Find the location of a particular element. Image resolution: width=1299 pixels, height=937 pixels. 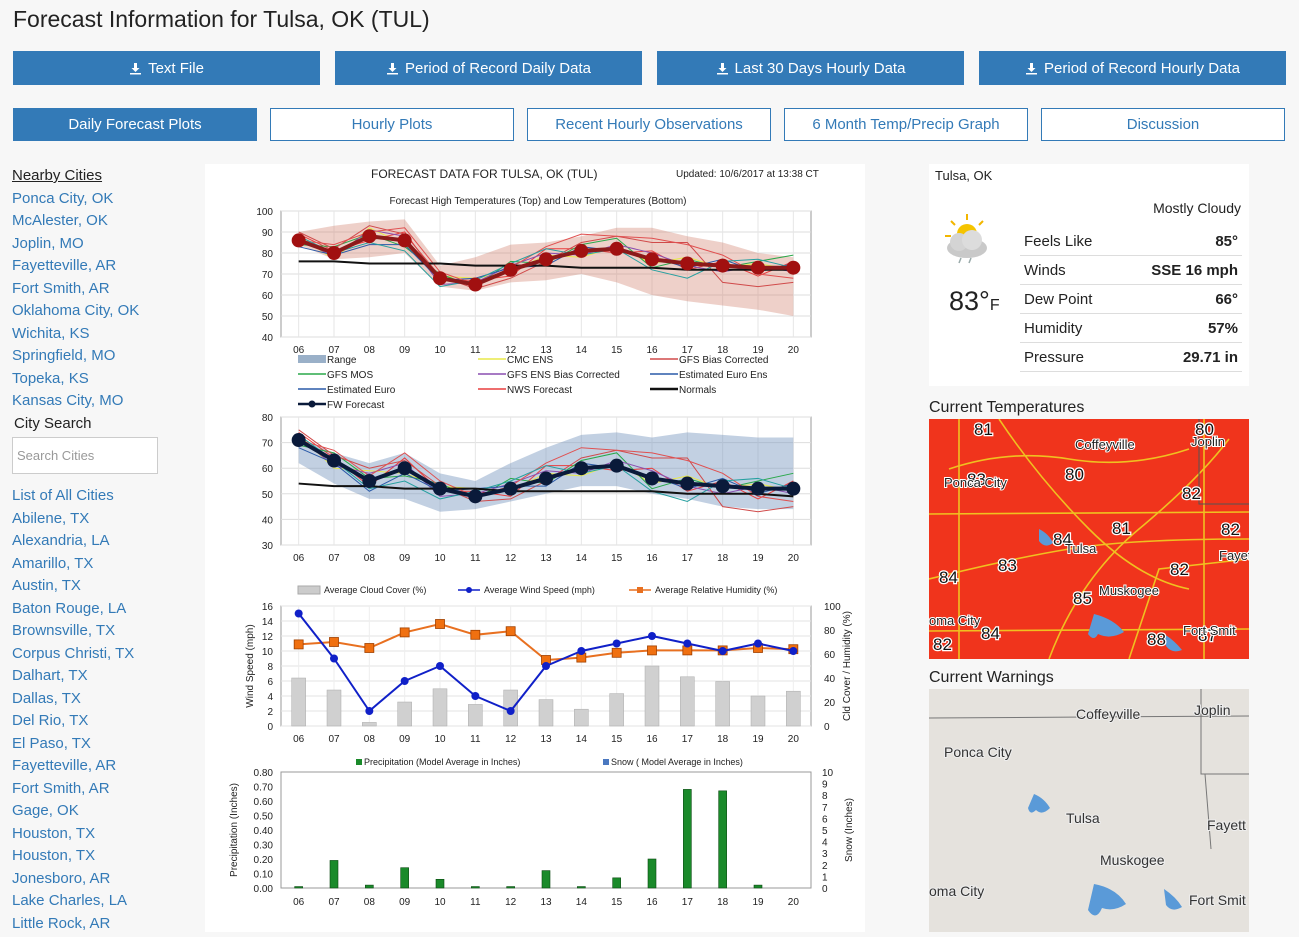

nearby-city-link-4: Fort Smith, AR is located at coordinates (61, 288).